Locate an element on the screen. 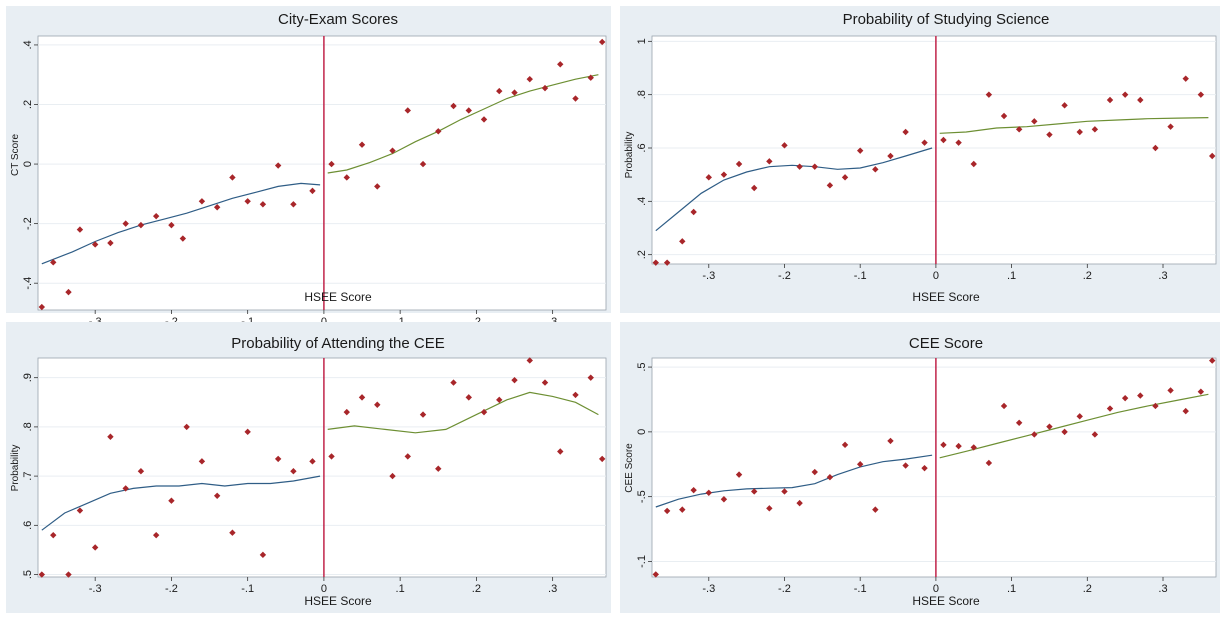  chart-title: Probability of Attending the CEE is located at coordinates (337, 343).